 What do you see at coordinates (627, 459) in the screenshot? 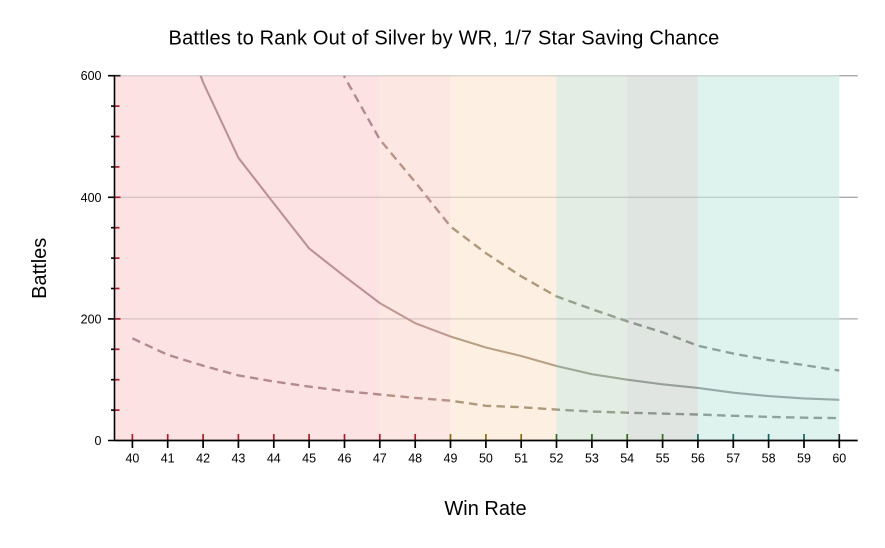
I see `svg-text: 54` at bounding box center [627, 459].